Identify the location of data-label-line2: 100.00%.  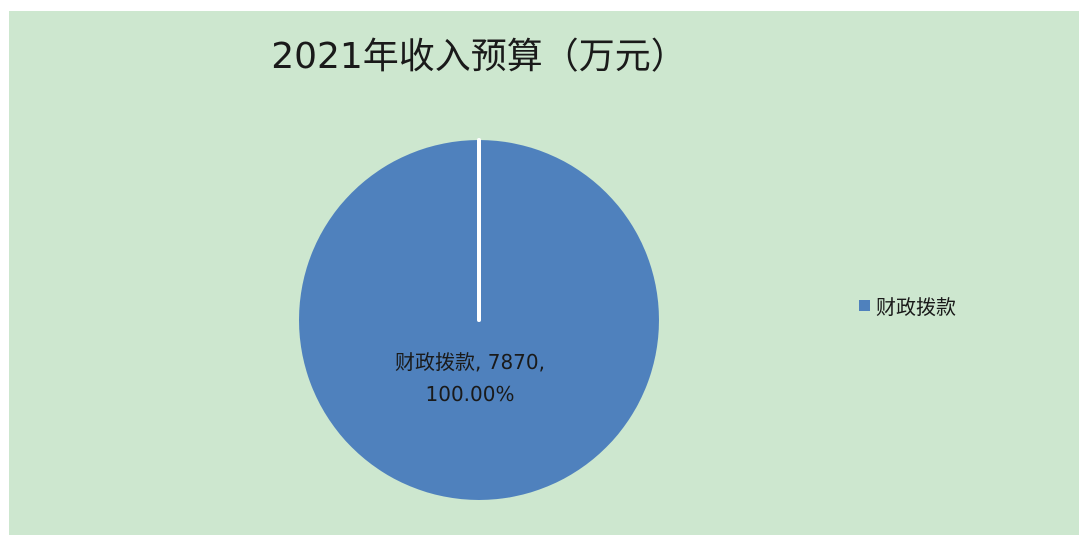
(470, 394).